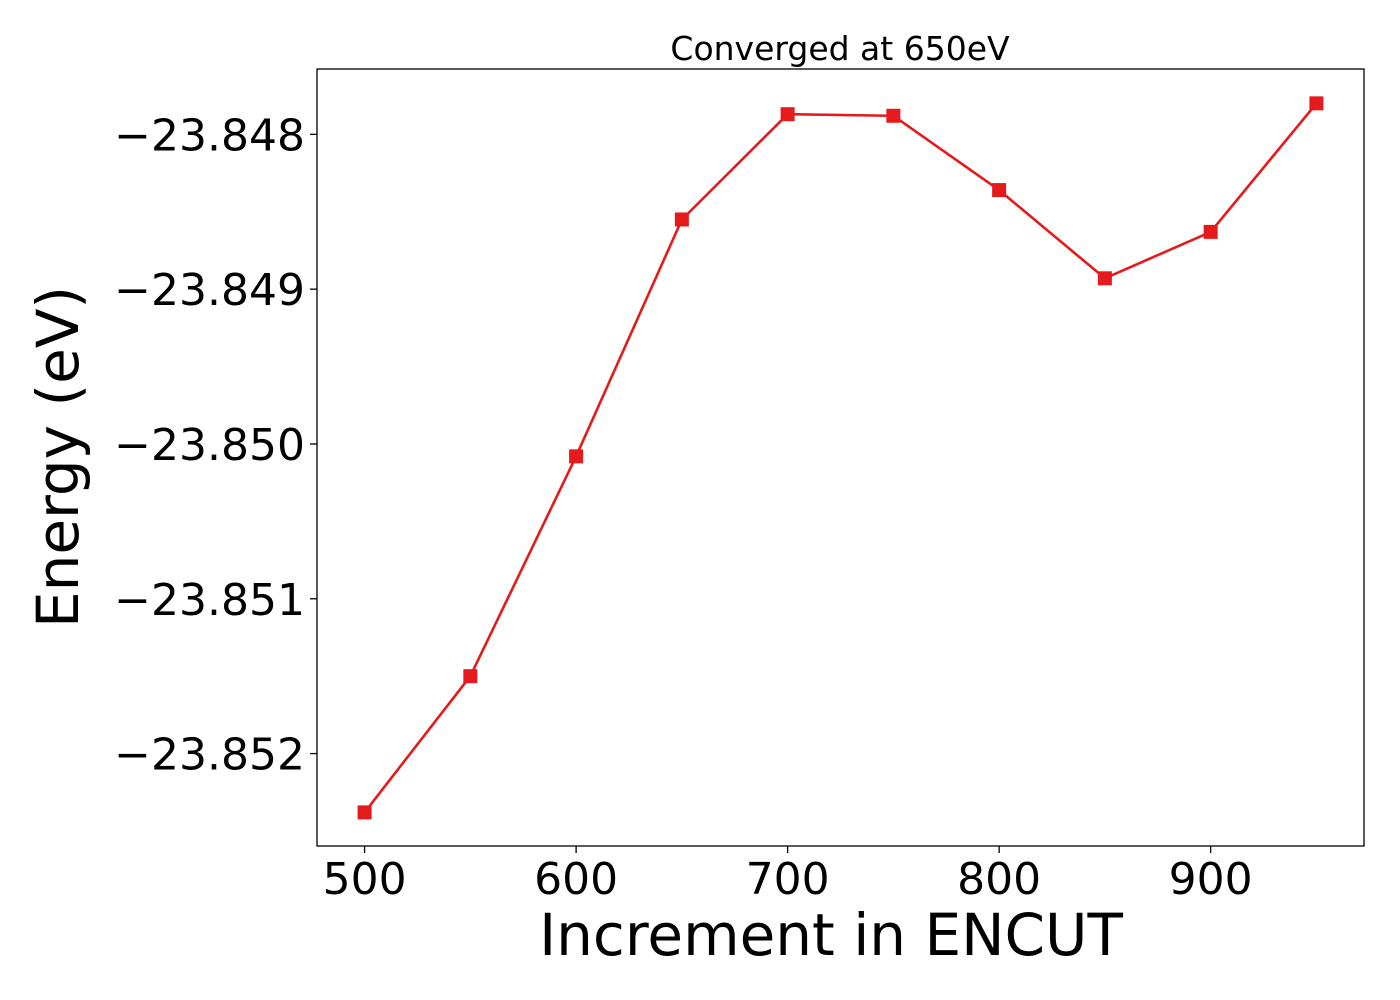 The width and height of the screenshot is (1400, 1000). Describe the element at coordinates (365, 879) in the screenshot. I see `x-tick-label: 500` at that location.